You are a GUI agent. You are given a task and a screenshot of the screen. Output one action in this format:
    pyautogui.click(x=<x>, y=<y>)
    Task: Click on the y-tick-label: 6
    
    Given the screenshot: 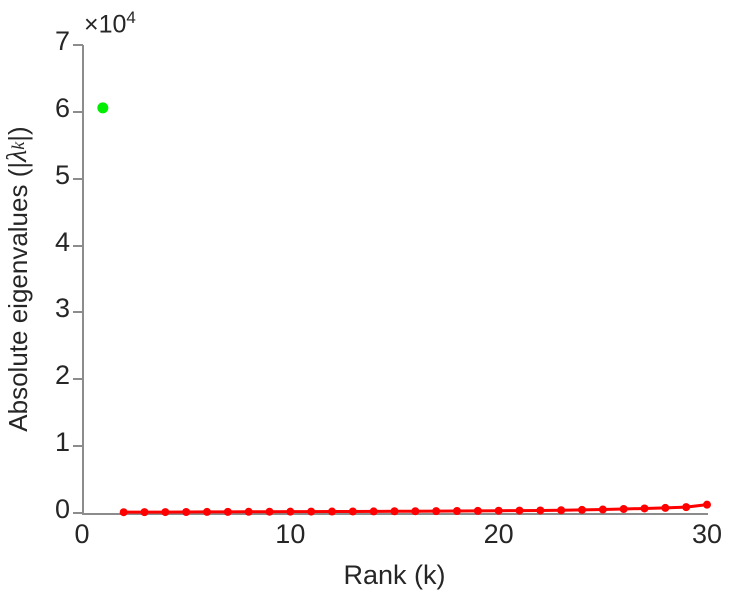 What is the action you would take?
    pyautogui.click(x=62, y=107)
    